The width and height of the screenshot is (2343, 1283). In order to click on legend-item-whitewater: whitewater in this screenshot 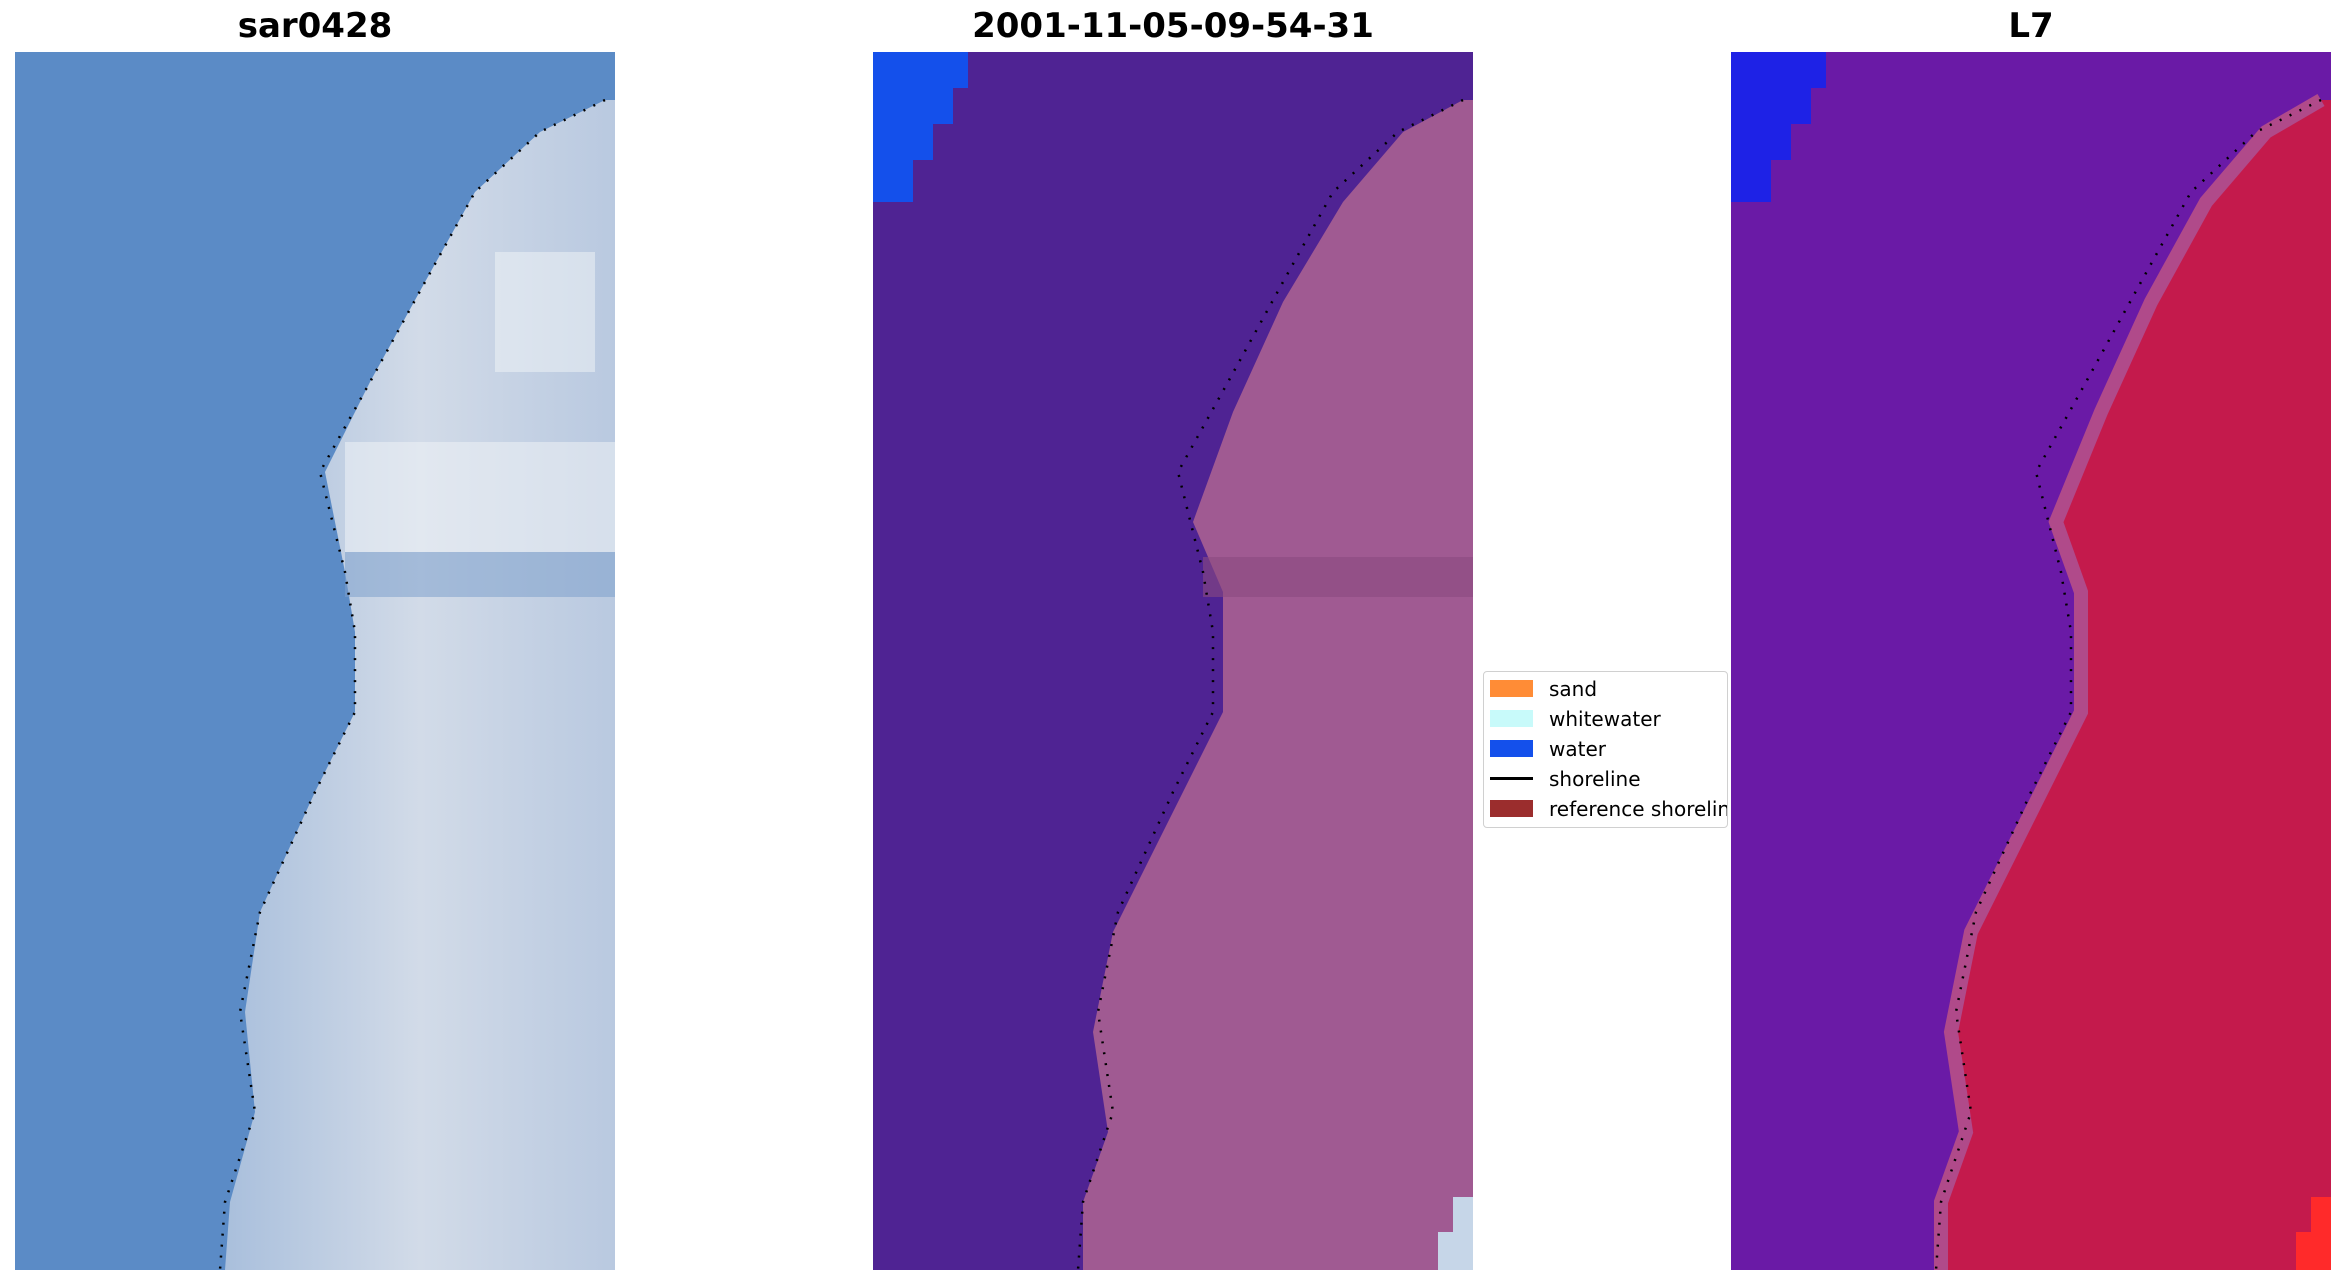, I will do `click(1605, 719)`.